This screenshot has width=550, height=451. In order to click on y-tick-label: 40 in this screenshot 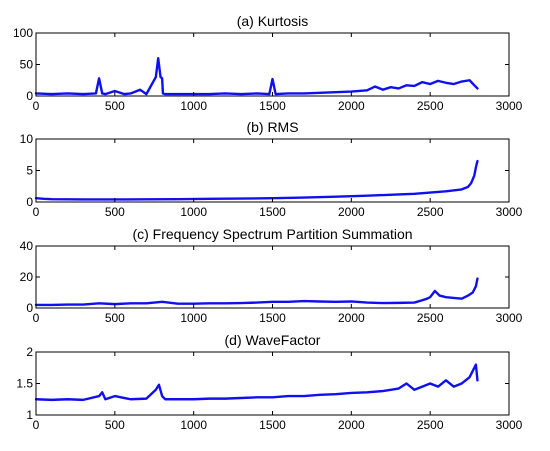, I will do `click(27, 246)`.